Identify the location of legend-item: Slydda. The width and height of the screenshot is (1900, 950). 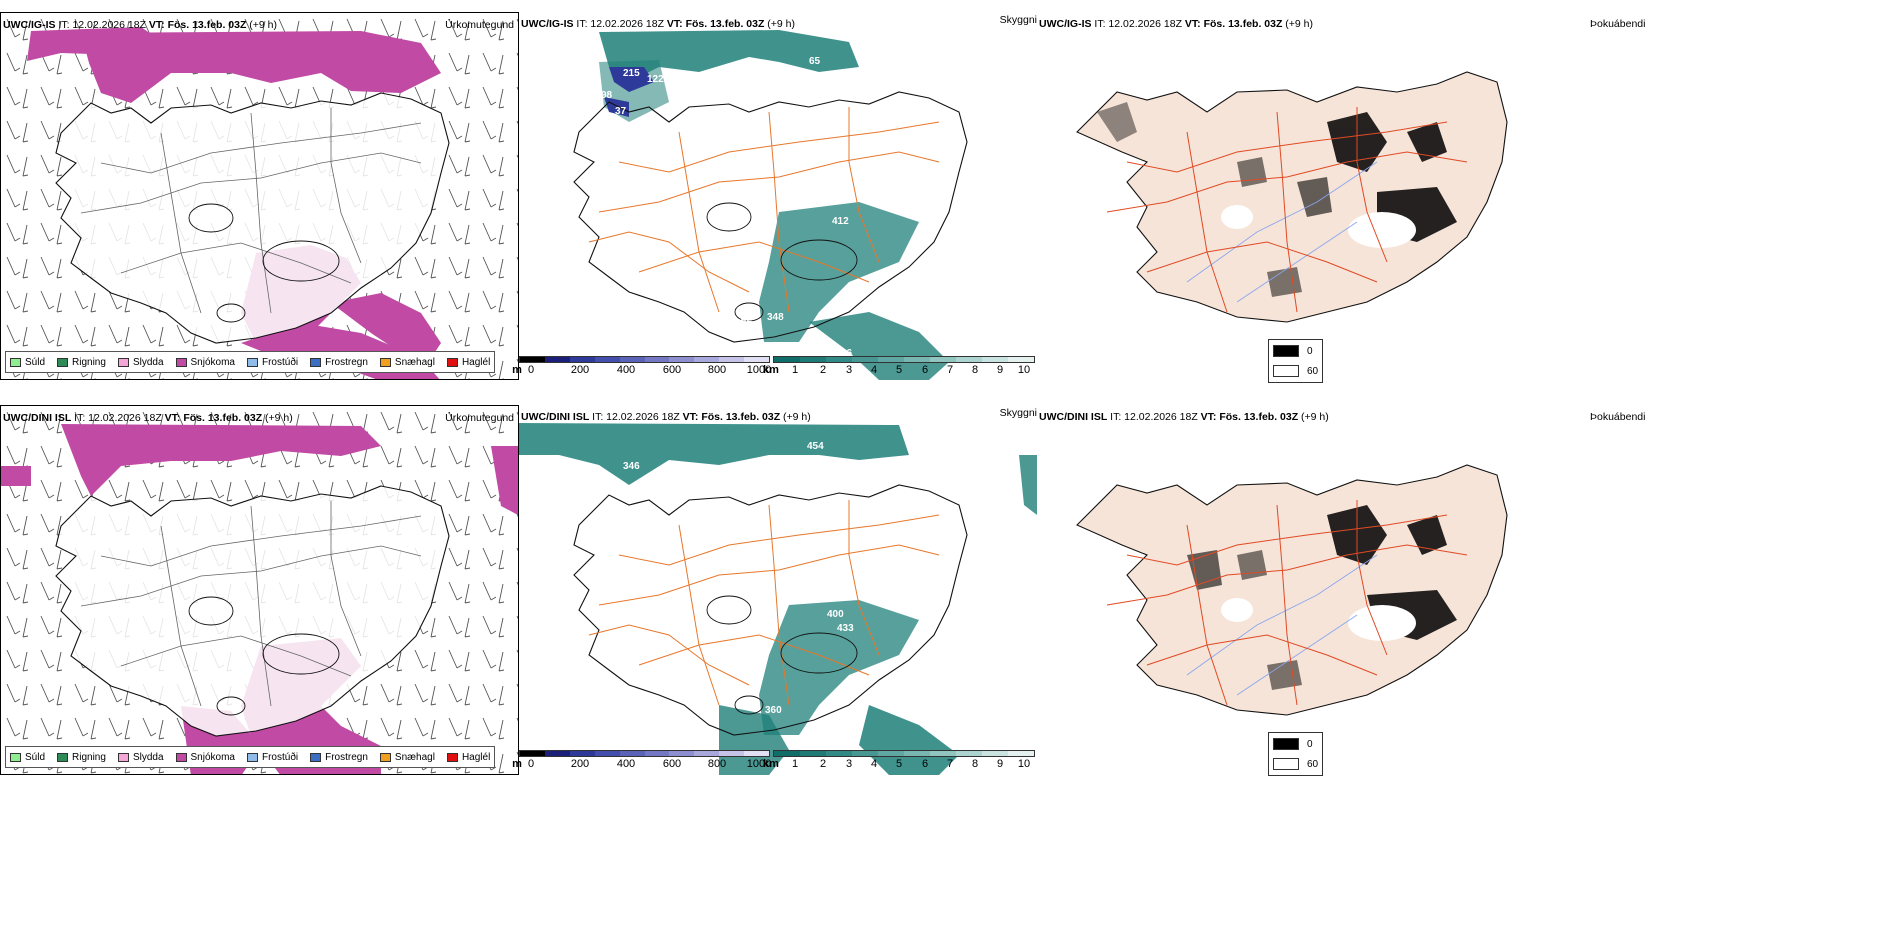
(140, 757).